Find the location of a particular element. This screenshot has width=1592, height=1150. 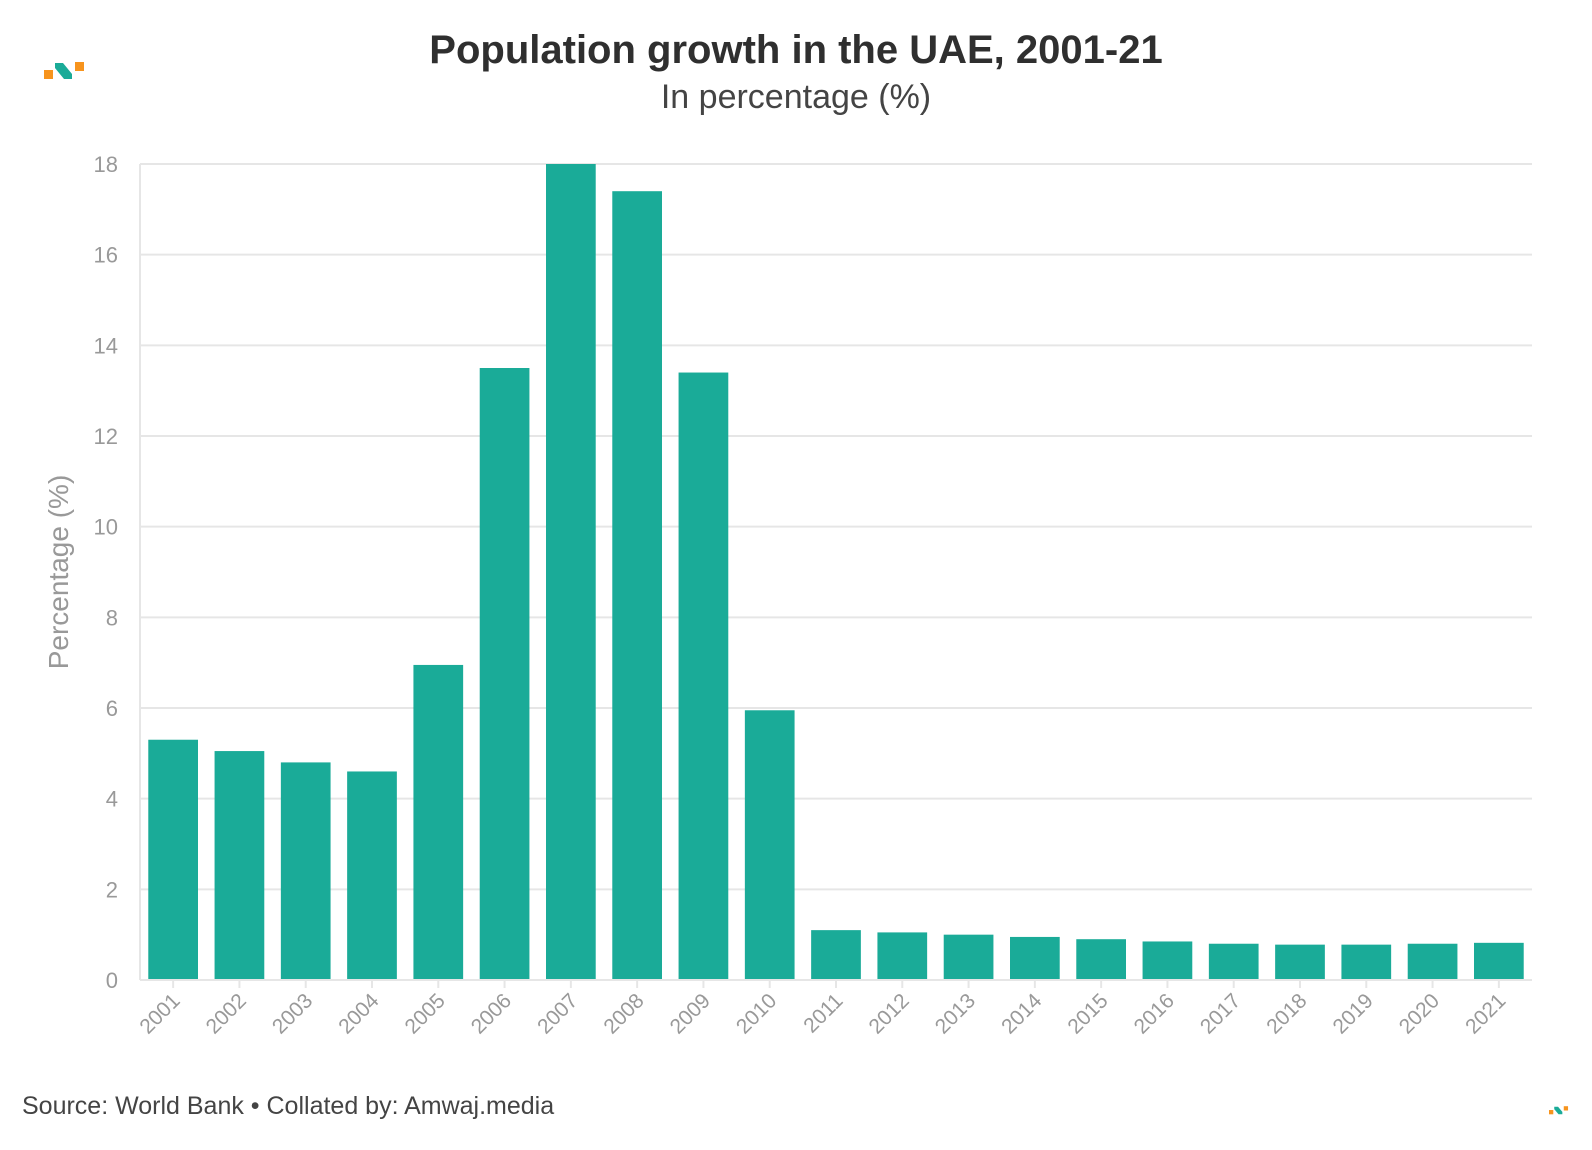

x-tick-label: 2002 is located at coordinates (226, 1013).